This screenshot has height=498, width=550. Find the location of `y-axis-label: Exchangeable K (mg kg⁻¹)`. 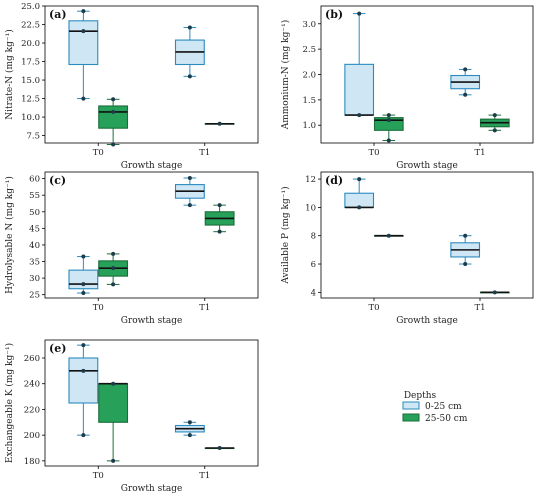

y-axis-label: Exchangeable K (mg kg⁻¹) is located at coordinates (9, 403).